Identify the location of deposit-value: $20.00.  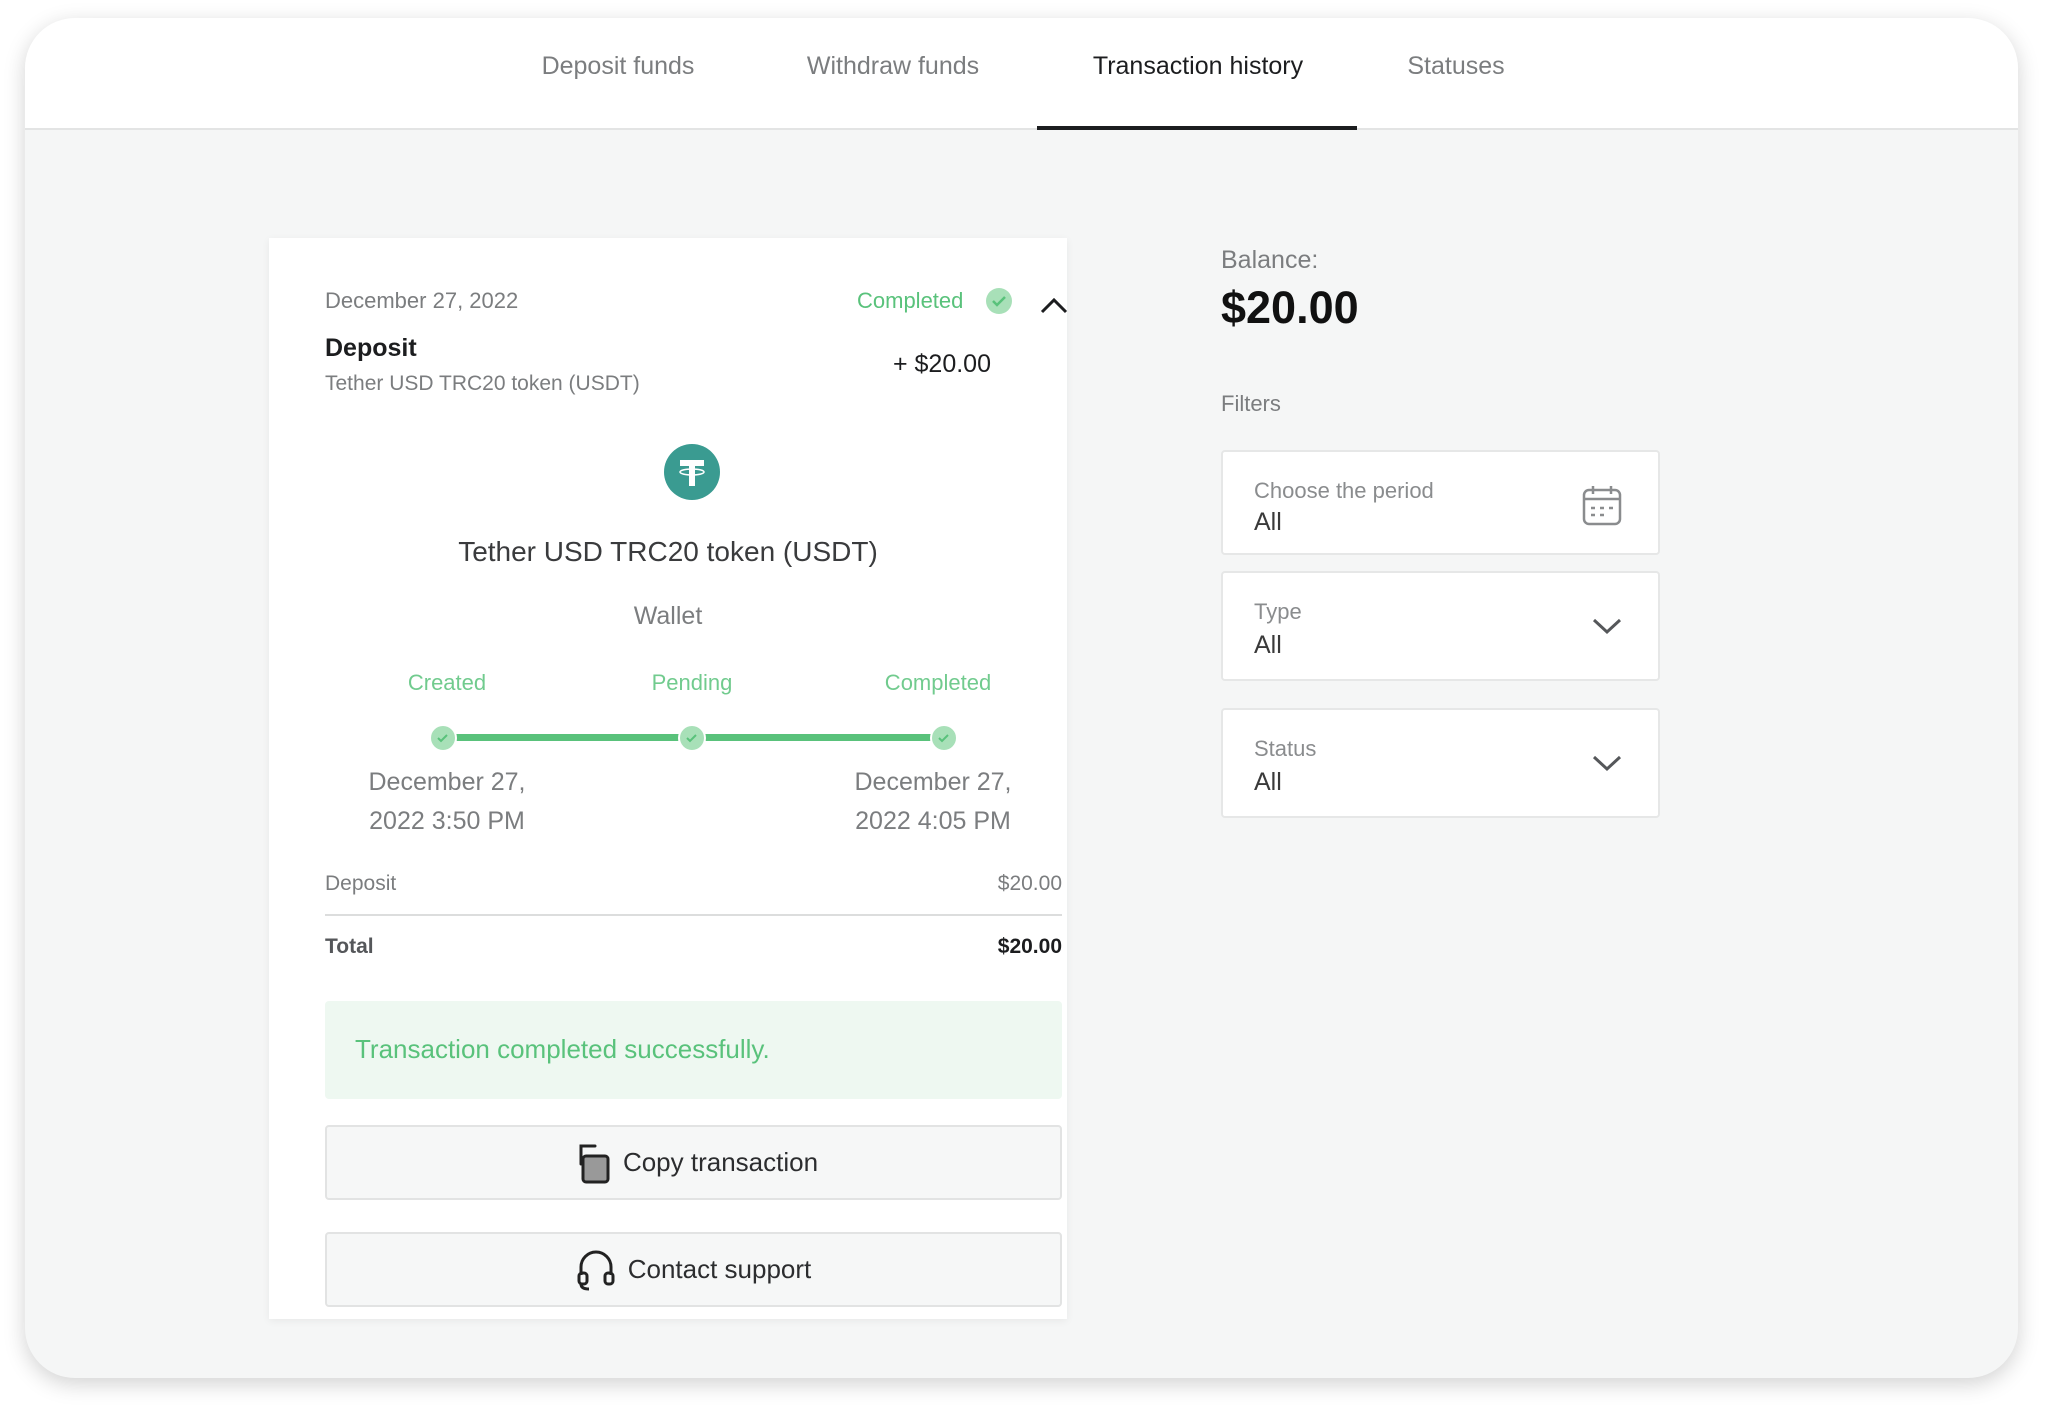
(1029, 883).